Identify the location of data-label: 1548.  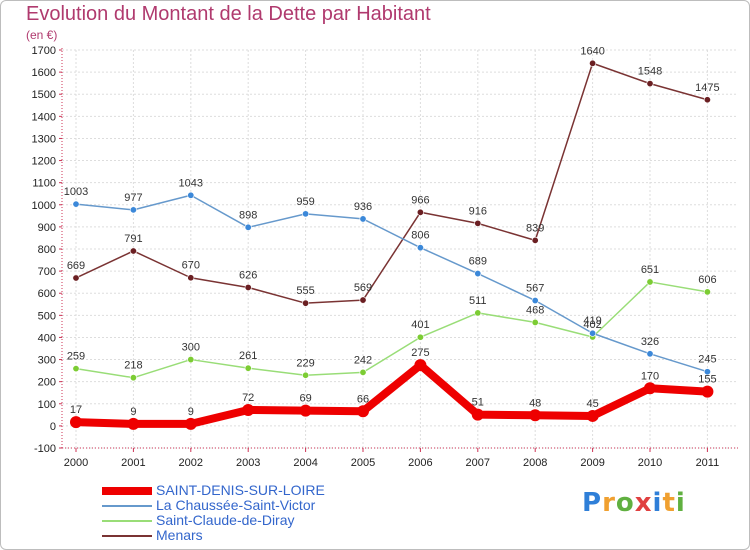
(650, 72).